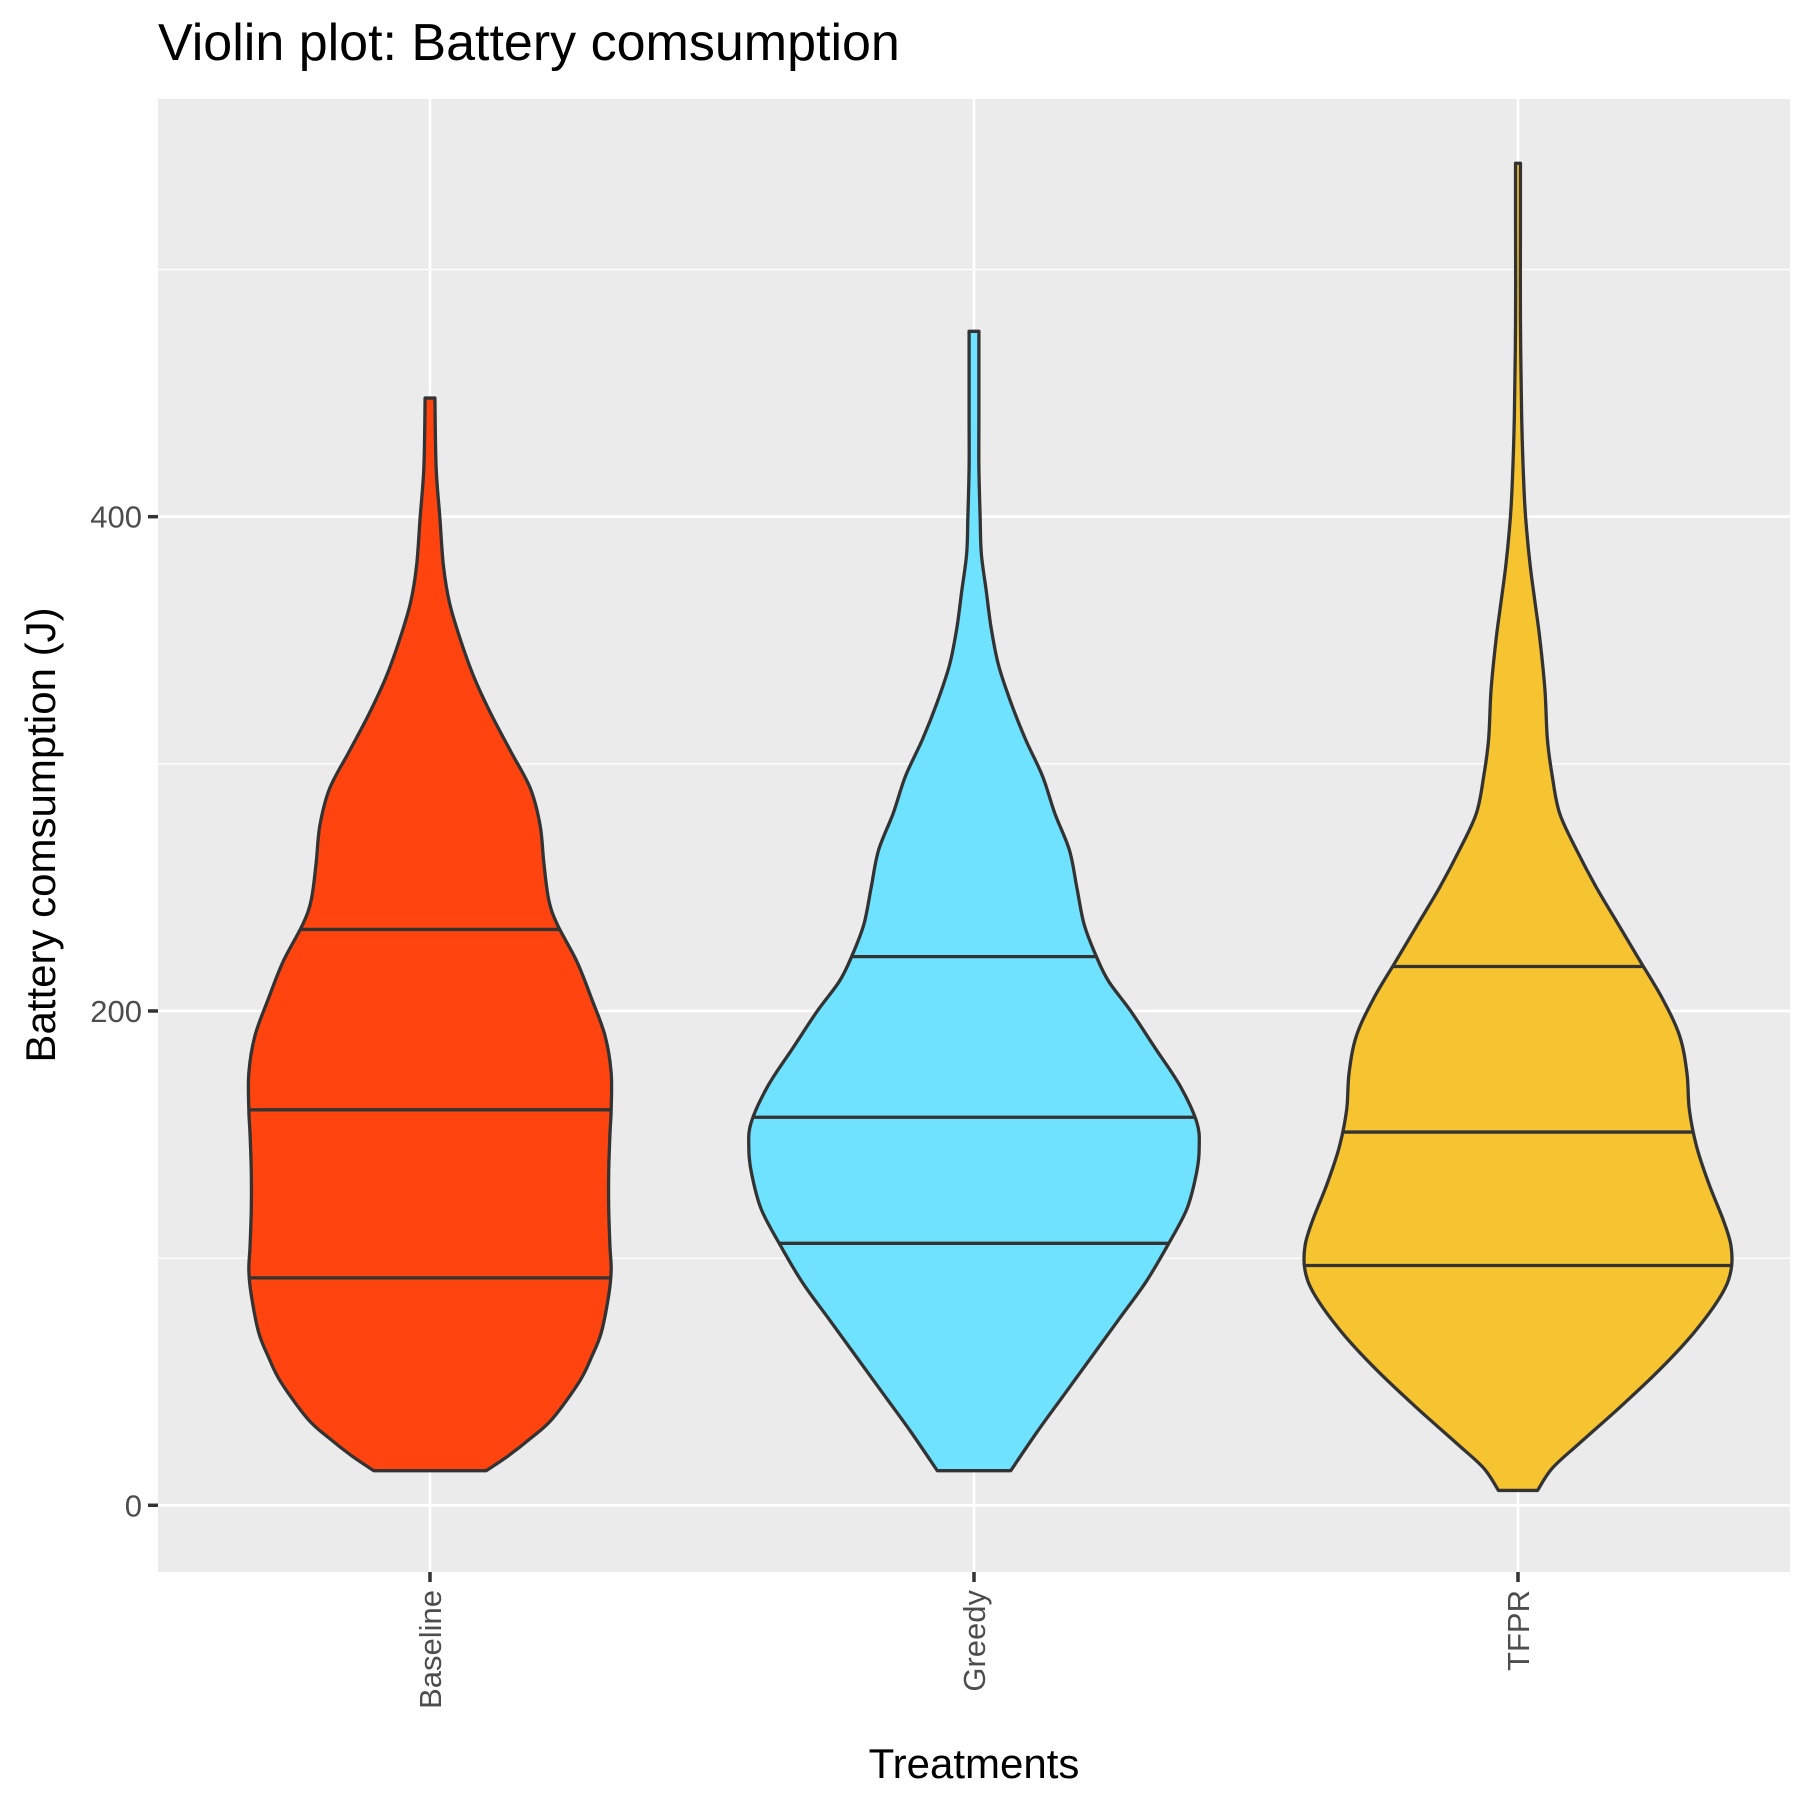 The width and height of the screenshot is (1800, 1800). I want to click on x-axis: Baseline Greedy TFPR, so click(974, 1640).